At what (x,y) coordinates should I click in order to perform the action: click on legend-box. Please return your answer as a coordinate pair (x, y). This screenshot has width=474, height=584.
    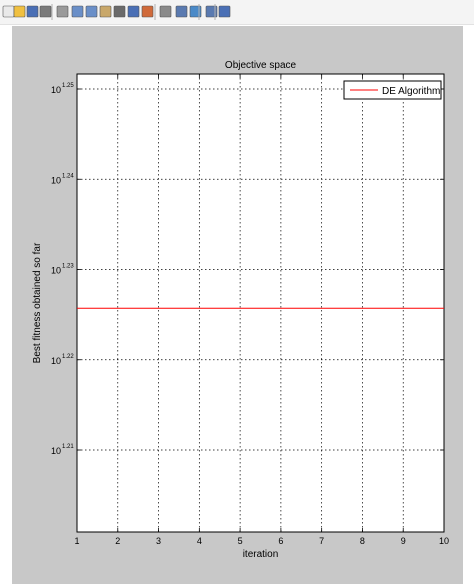
    Looking at the image, I should click on (392, 90).